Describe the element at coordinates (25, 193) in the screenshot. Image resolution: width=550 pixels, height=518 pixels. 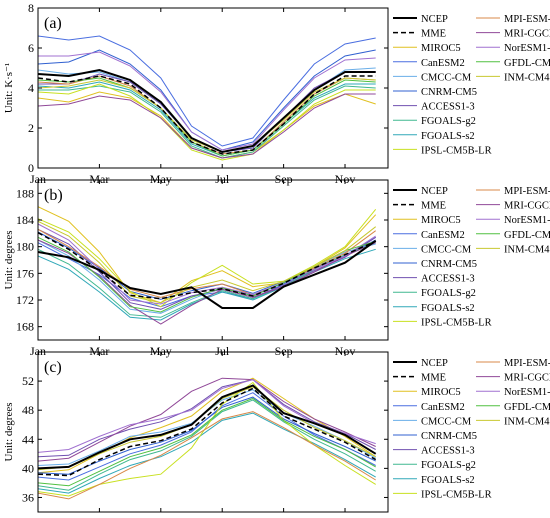
I see `y-tick-label: 188` at that location.